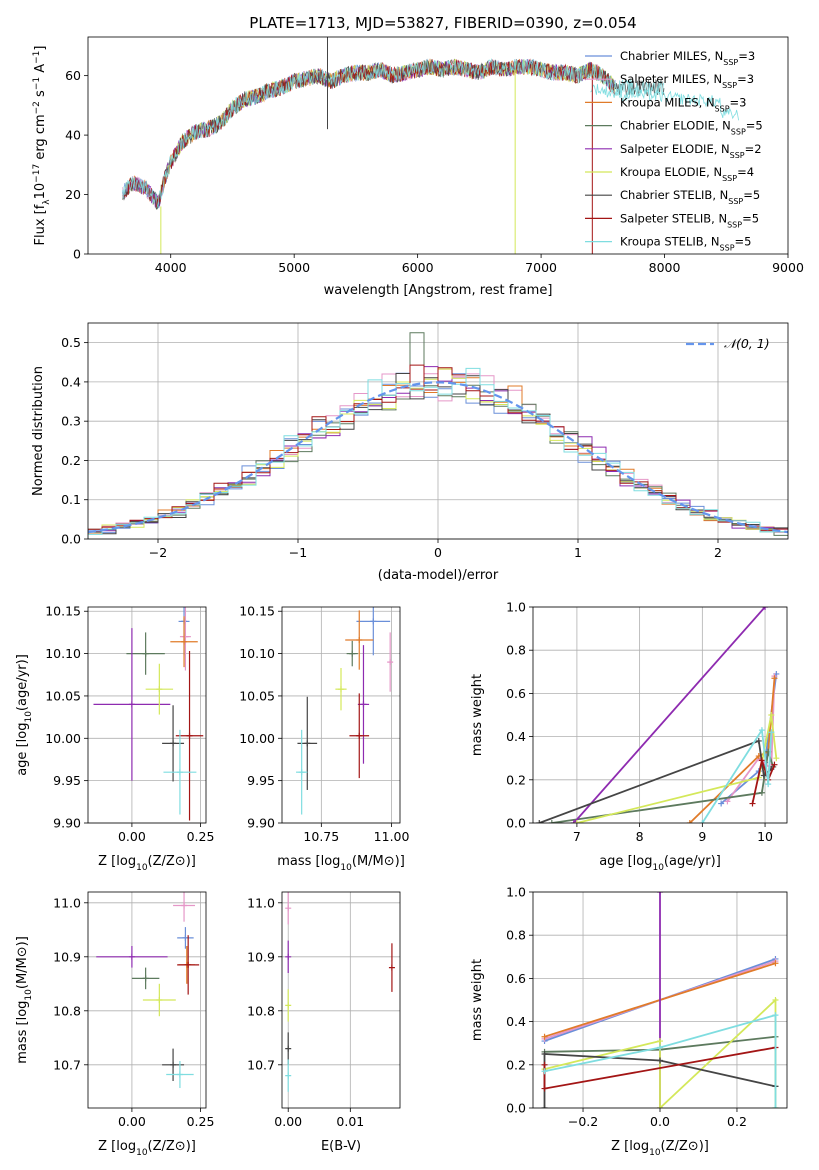  I want to click on y-tick-label: 0.6, so click(516, 693).